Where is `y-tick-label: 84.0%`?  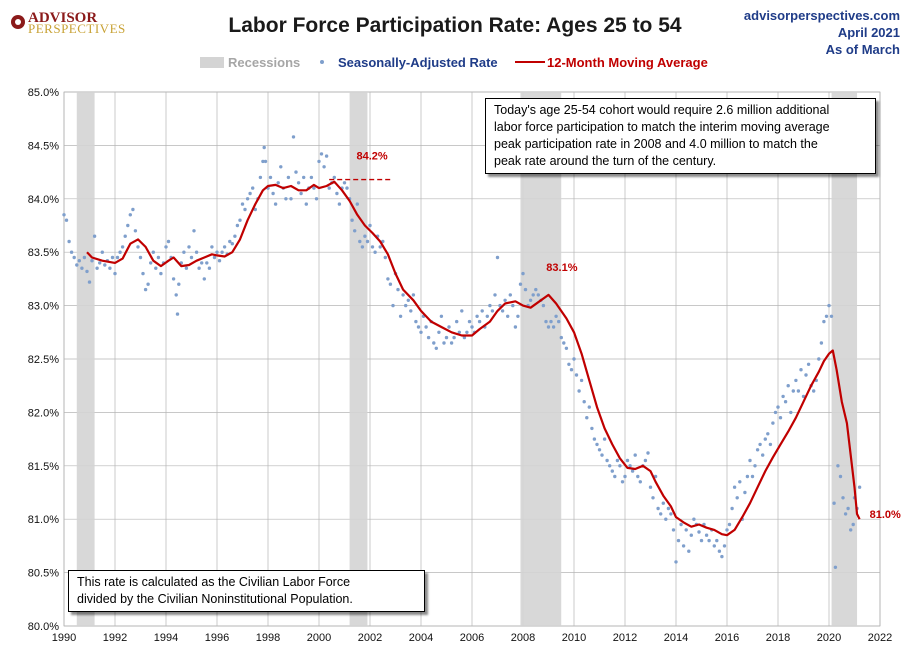
y-tick-label: 84.0% is located at coordinates (43, 200).